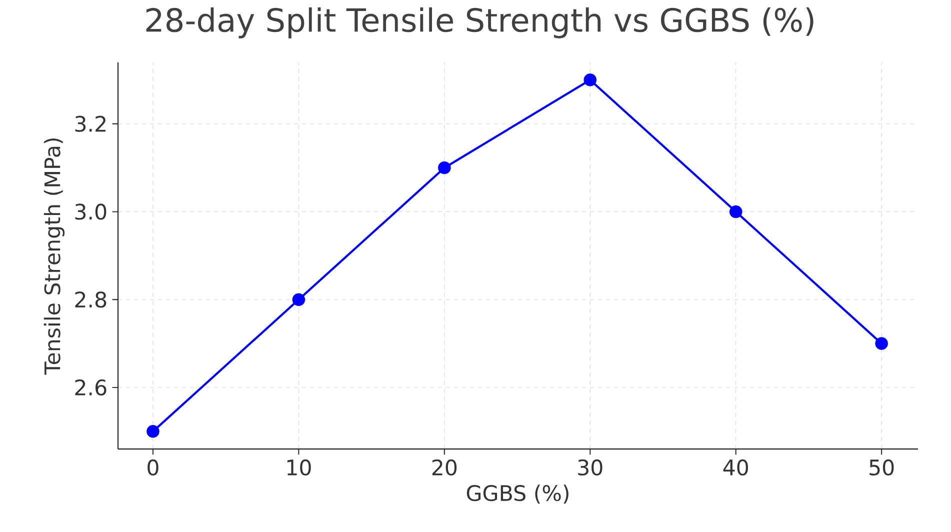  What do you see at coordinates (90, 124) in the screenshot?
I see `y-tick-label: 3.2` at bounding box center [90, 124].